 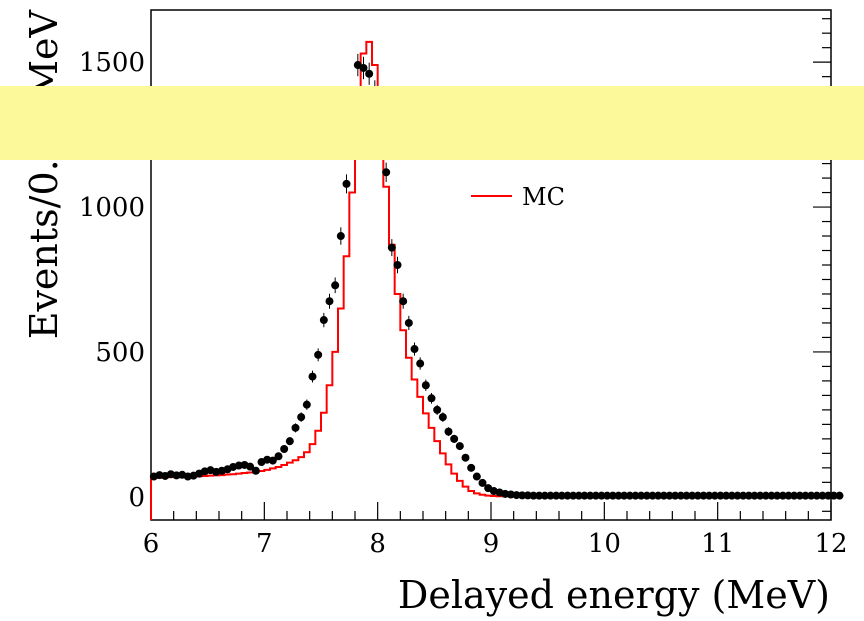 I want to click on x-tick-label: 8, so click(x=377, y=544).